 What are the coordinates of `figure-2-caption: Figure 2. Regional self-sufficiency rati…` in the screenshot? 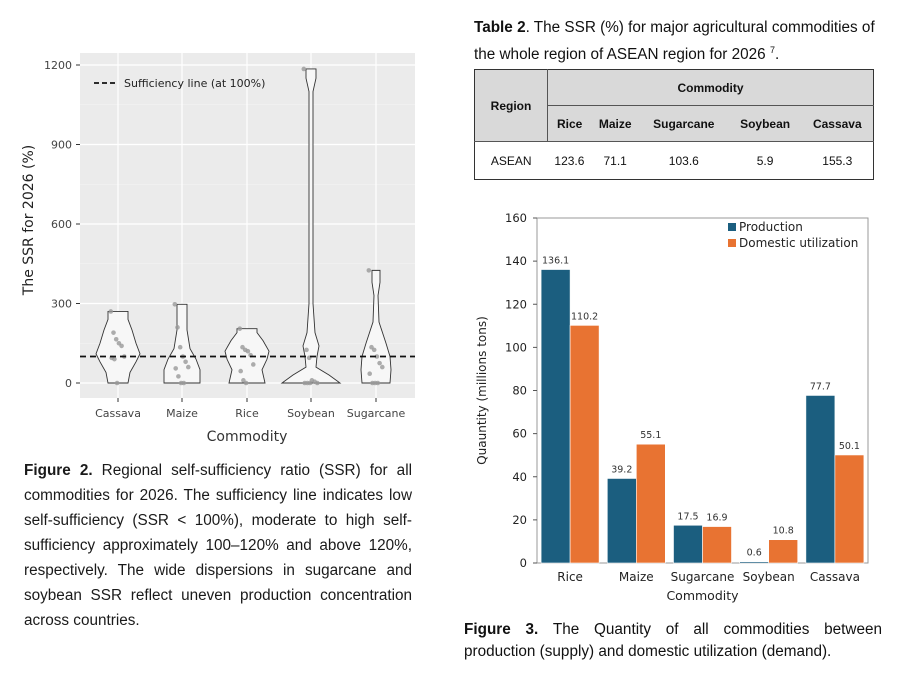 It's located at (218, 545).